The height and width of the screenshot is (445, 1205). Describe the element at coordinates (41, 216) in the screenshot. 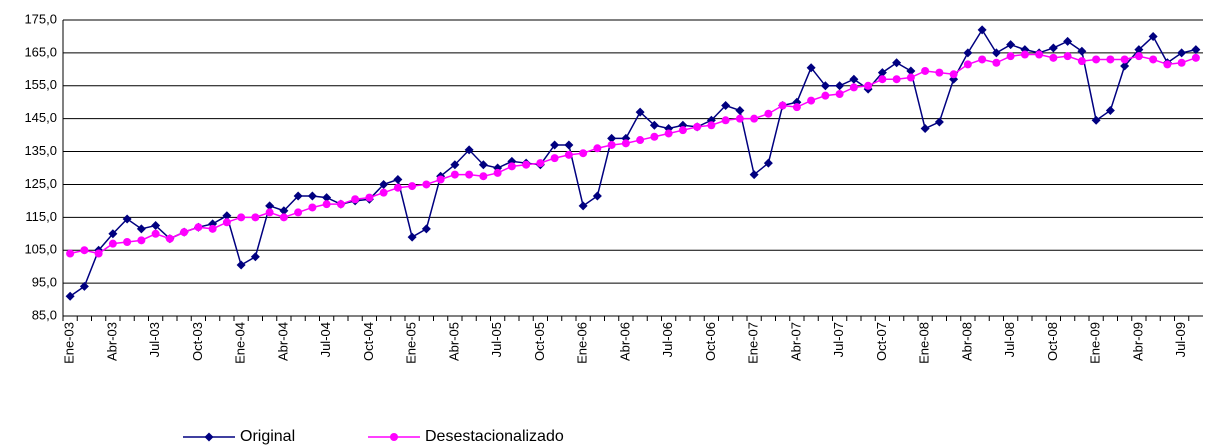

I see `y-tick-label: 115,0` at that location.